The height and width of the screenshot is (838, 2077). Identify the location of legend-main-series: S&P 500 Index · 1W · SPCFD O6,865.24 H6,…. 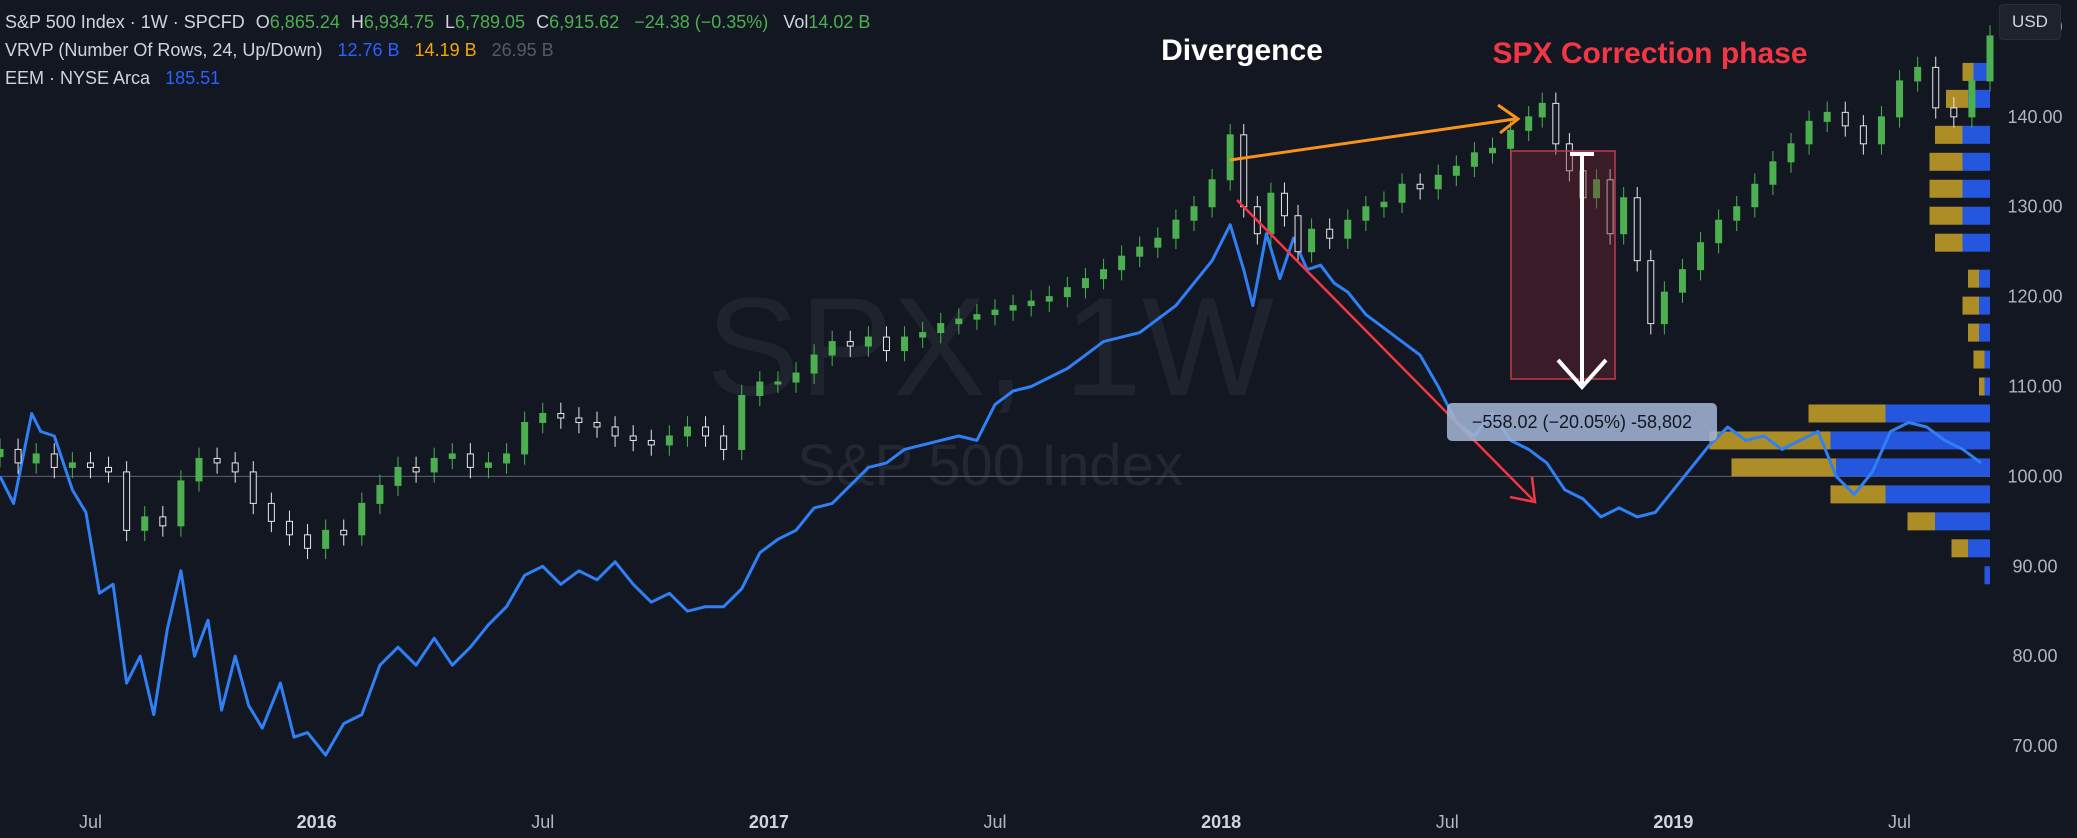
(437, 22).